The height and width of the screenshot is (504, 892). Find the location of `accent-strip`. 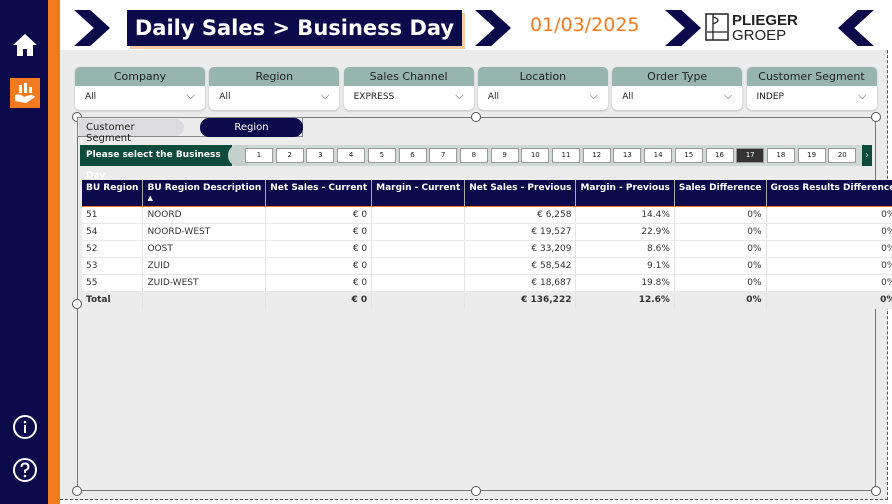

accent-strip is located at coordinates (54, 252).